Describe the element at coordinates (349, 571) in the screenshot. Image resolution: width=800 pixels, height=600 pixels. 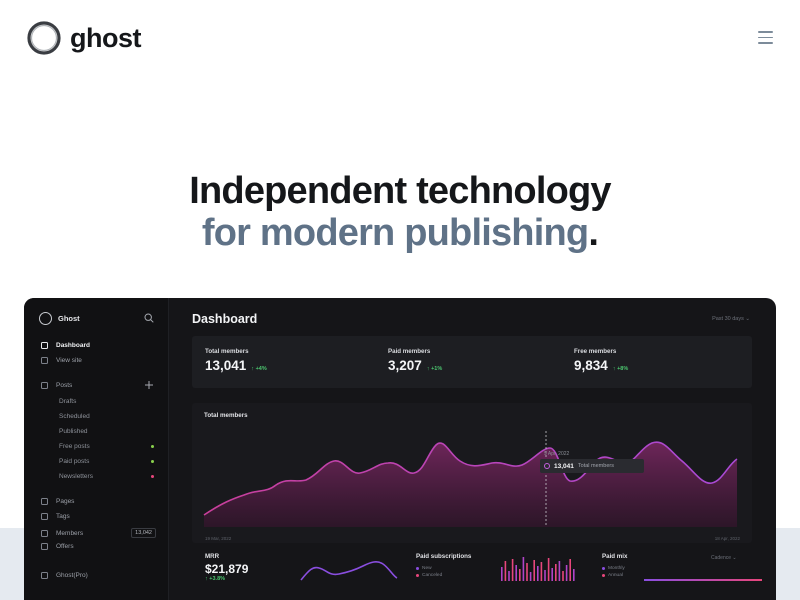
I see `mrr-sparkline` at that location.